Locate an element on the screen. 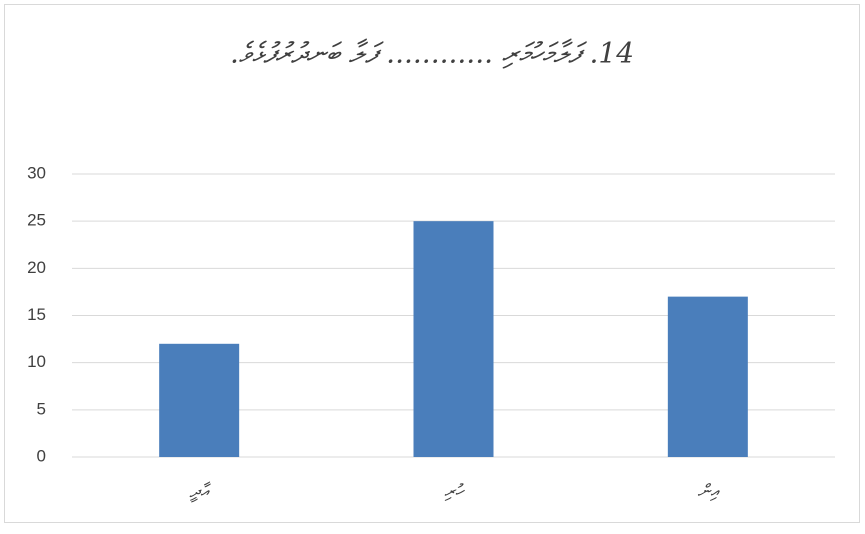 Image resolution: width=865 pixels, height=534 pixels. y-tick-label: 30 is located at coordinates (36, 172).